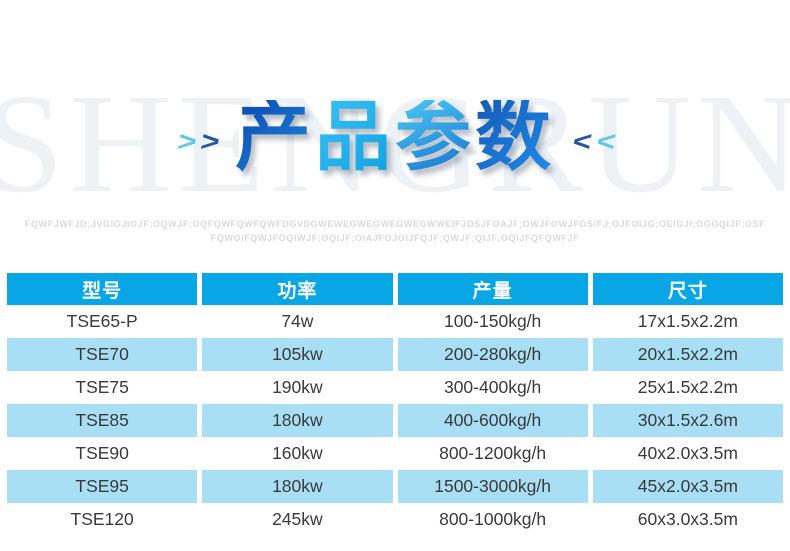  Describe the element at coordinates (687, 420) in the screenshot. I see `cell-size: 30x1.5x2.6m` at that location.